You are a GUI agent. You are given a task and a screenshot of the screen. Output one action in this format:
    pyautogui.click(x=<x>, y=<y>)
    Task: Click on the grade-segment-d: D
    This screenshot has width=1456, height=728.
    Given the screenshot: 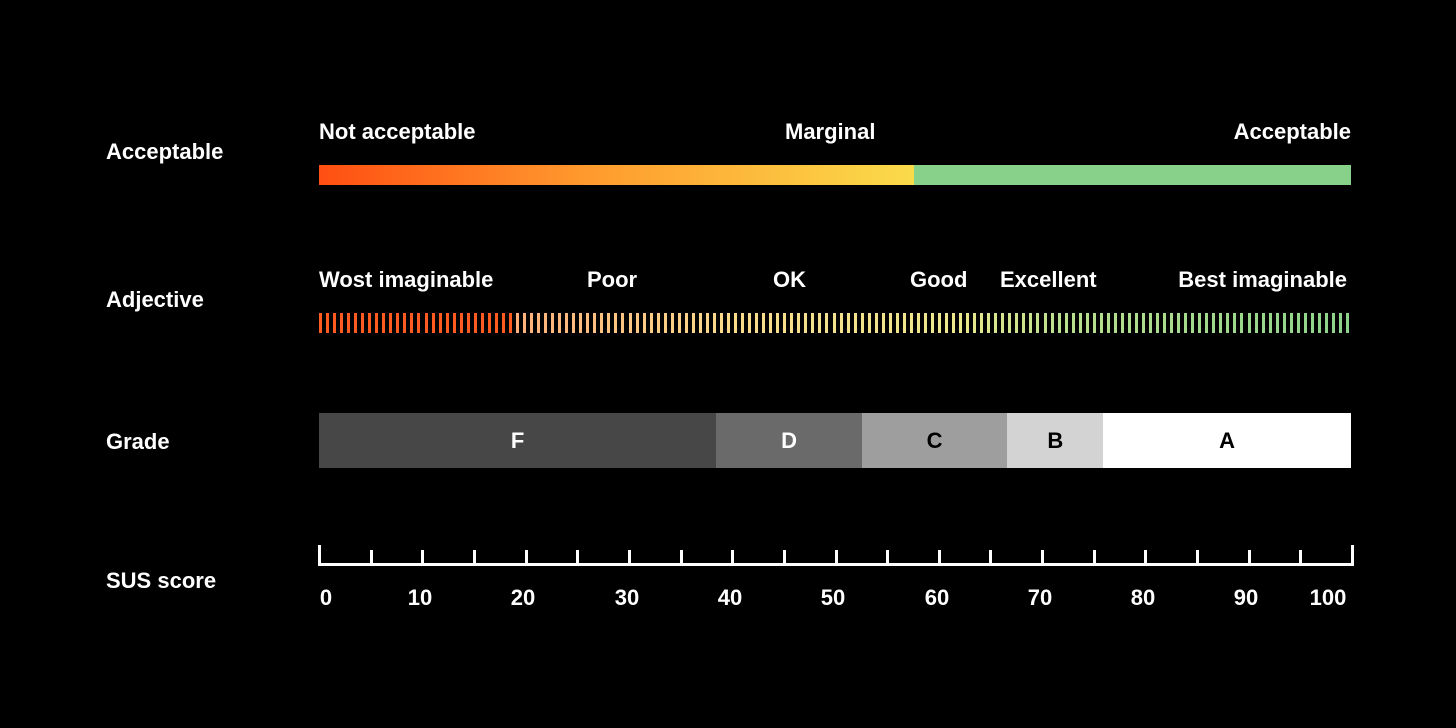 What is the action you would take?
    pyautogui.click(x=789, y=440)
    